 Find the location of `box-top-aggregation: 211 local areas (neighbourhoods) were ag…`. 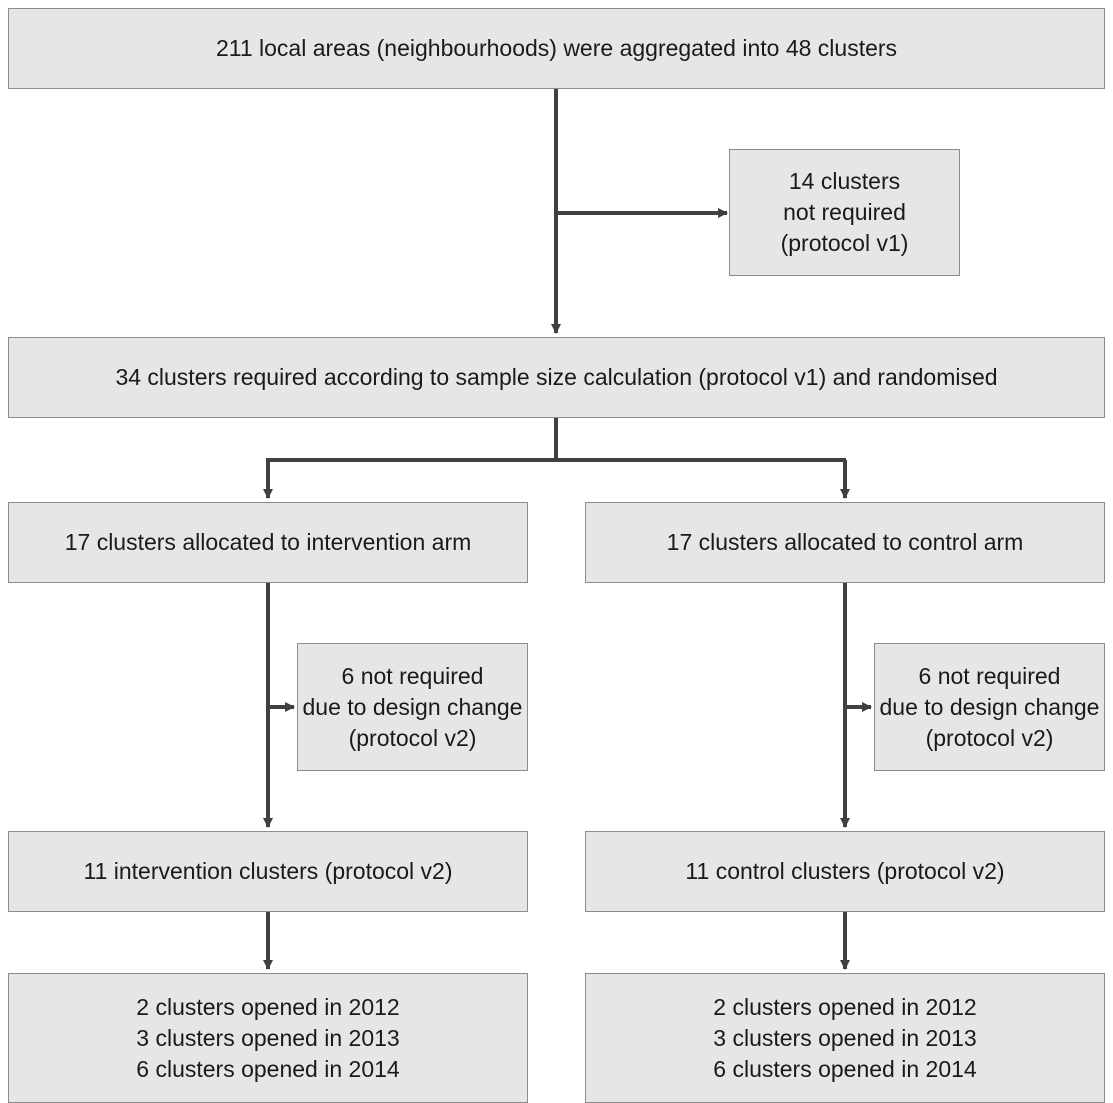

box-top-aggregation: 211 local areas (neighbourhoods) were ag… is located at coordinates (556, 48).